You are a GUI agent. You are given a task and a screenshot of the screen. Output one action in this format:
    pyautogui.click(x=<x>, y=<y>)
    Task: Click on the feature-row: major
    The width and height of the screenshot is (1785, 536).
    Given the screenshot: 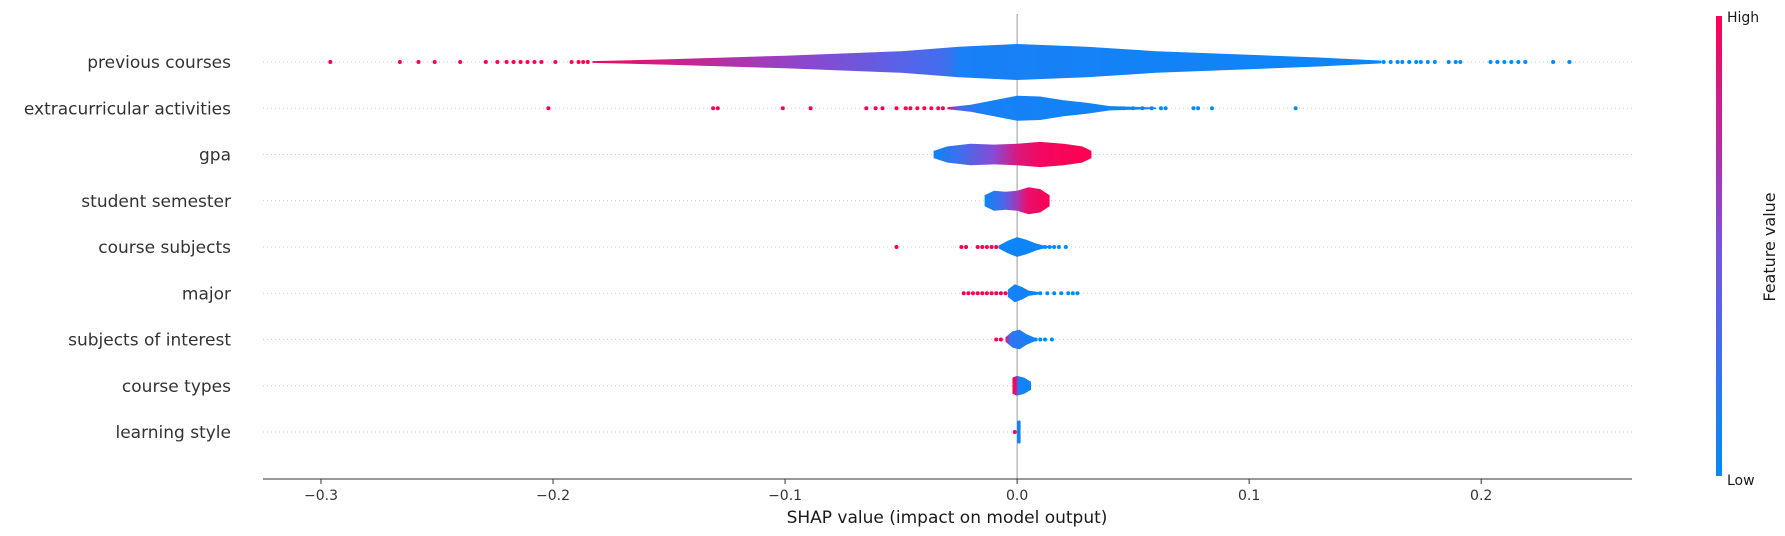 What is the action you would take?
    pyautogui.click(x=907, y=294)
    